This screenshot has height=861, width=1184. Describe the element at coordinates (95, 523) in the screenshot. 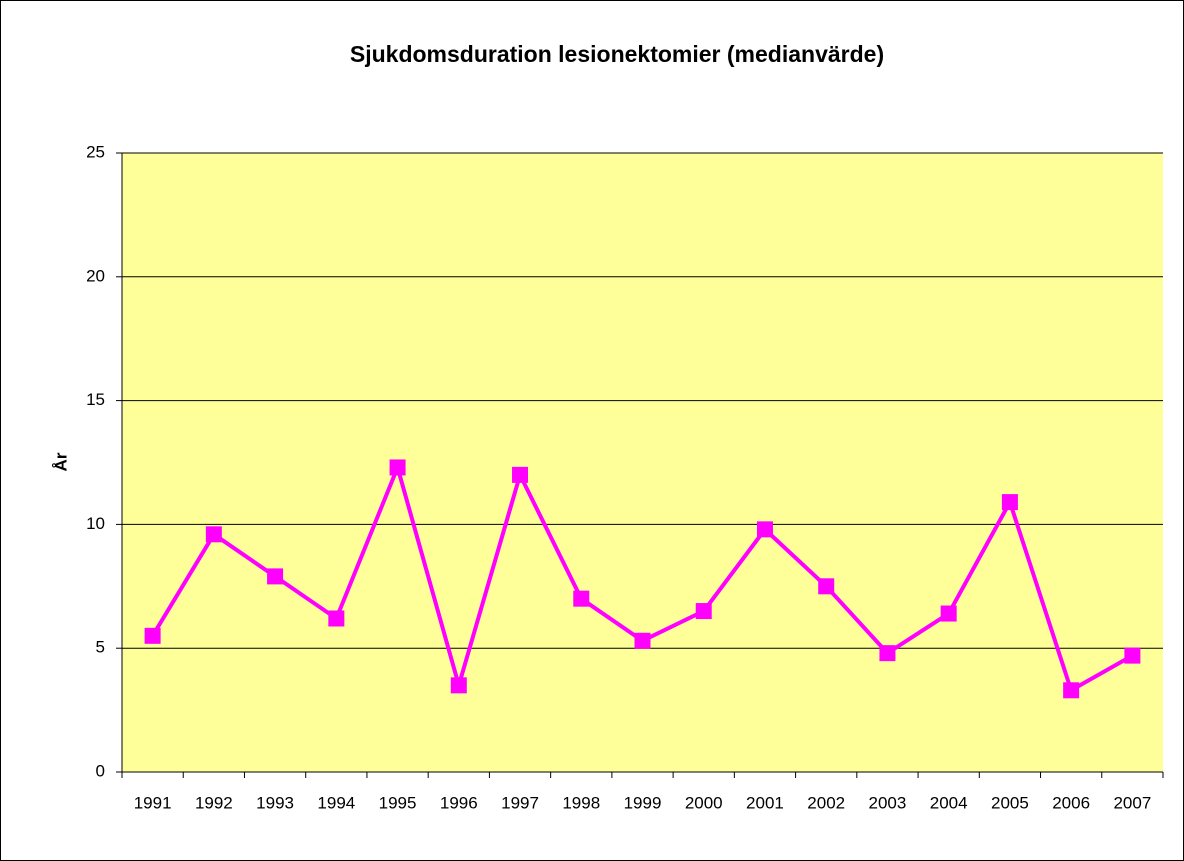

I see `y-tick-label: 10` at that location.